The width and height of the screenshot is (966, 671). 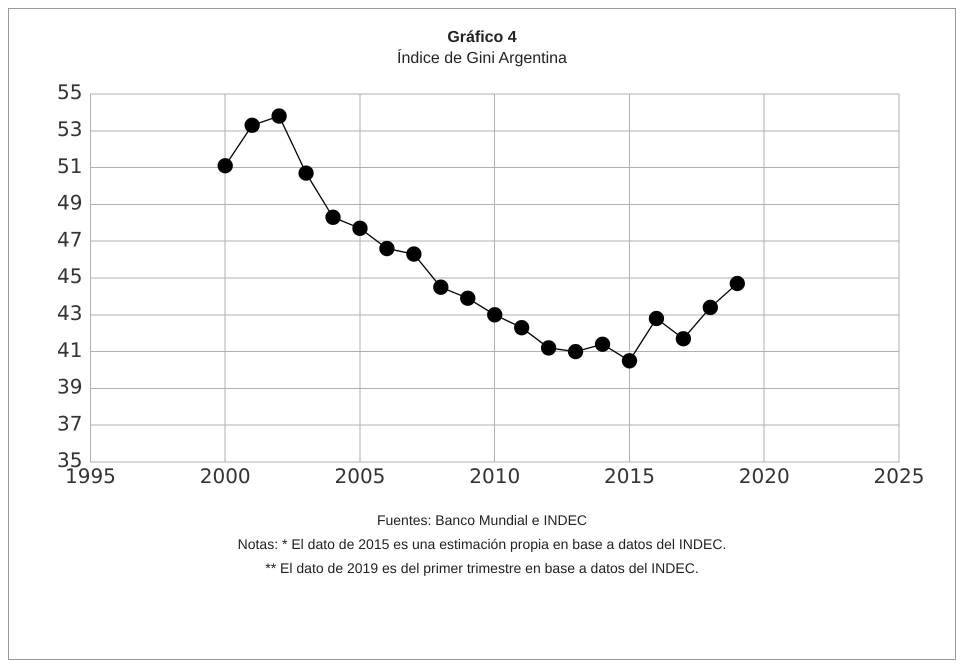 I want to click on y-tick-label: 45, so click(x=69, y=276).